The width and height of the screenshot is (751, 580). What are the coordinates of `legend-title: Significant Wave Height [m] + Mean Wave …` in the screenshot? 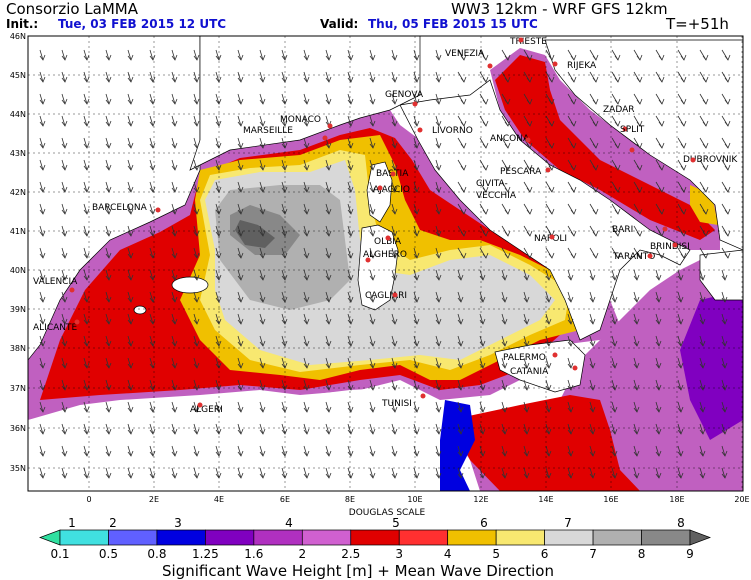 It's located at (358, 571).